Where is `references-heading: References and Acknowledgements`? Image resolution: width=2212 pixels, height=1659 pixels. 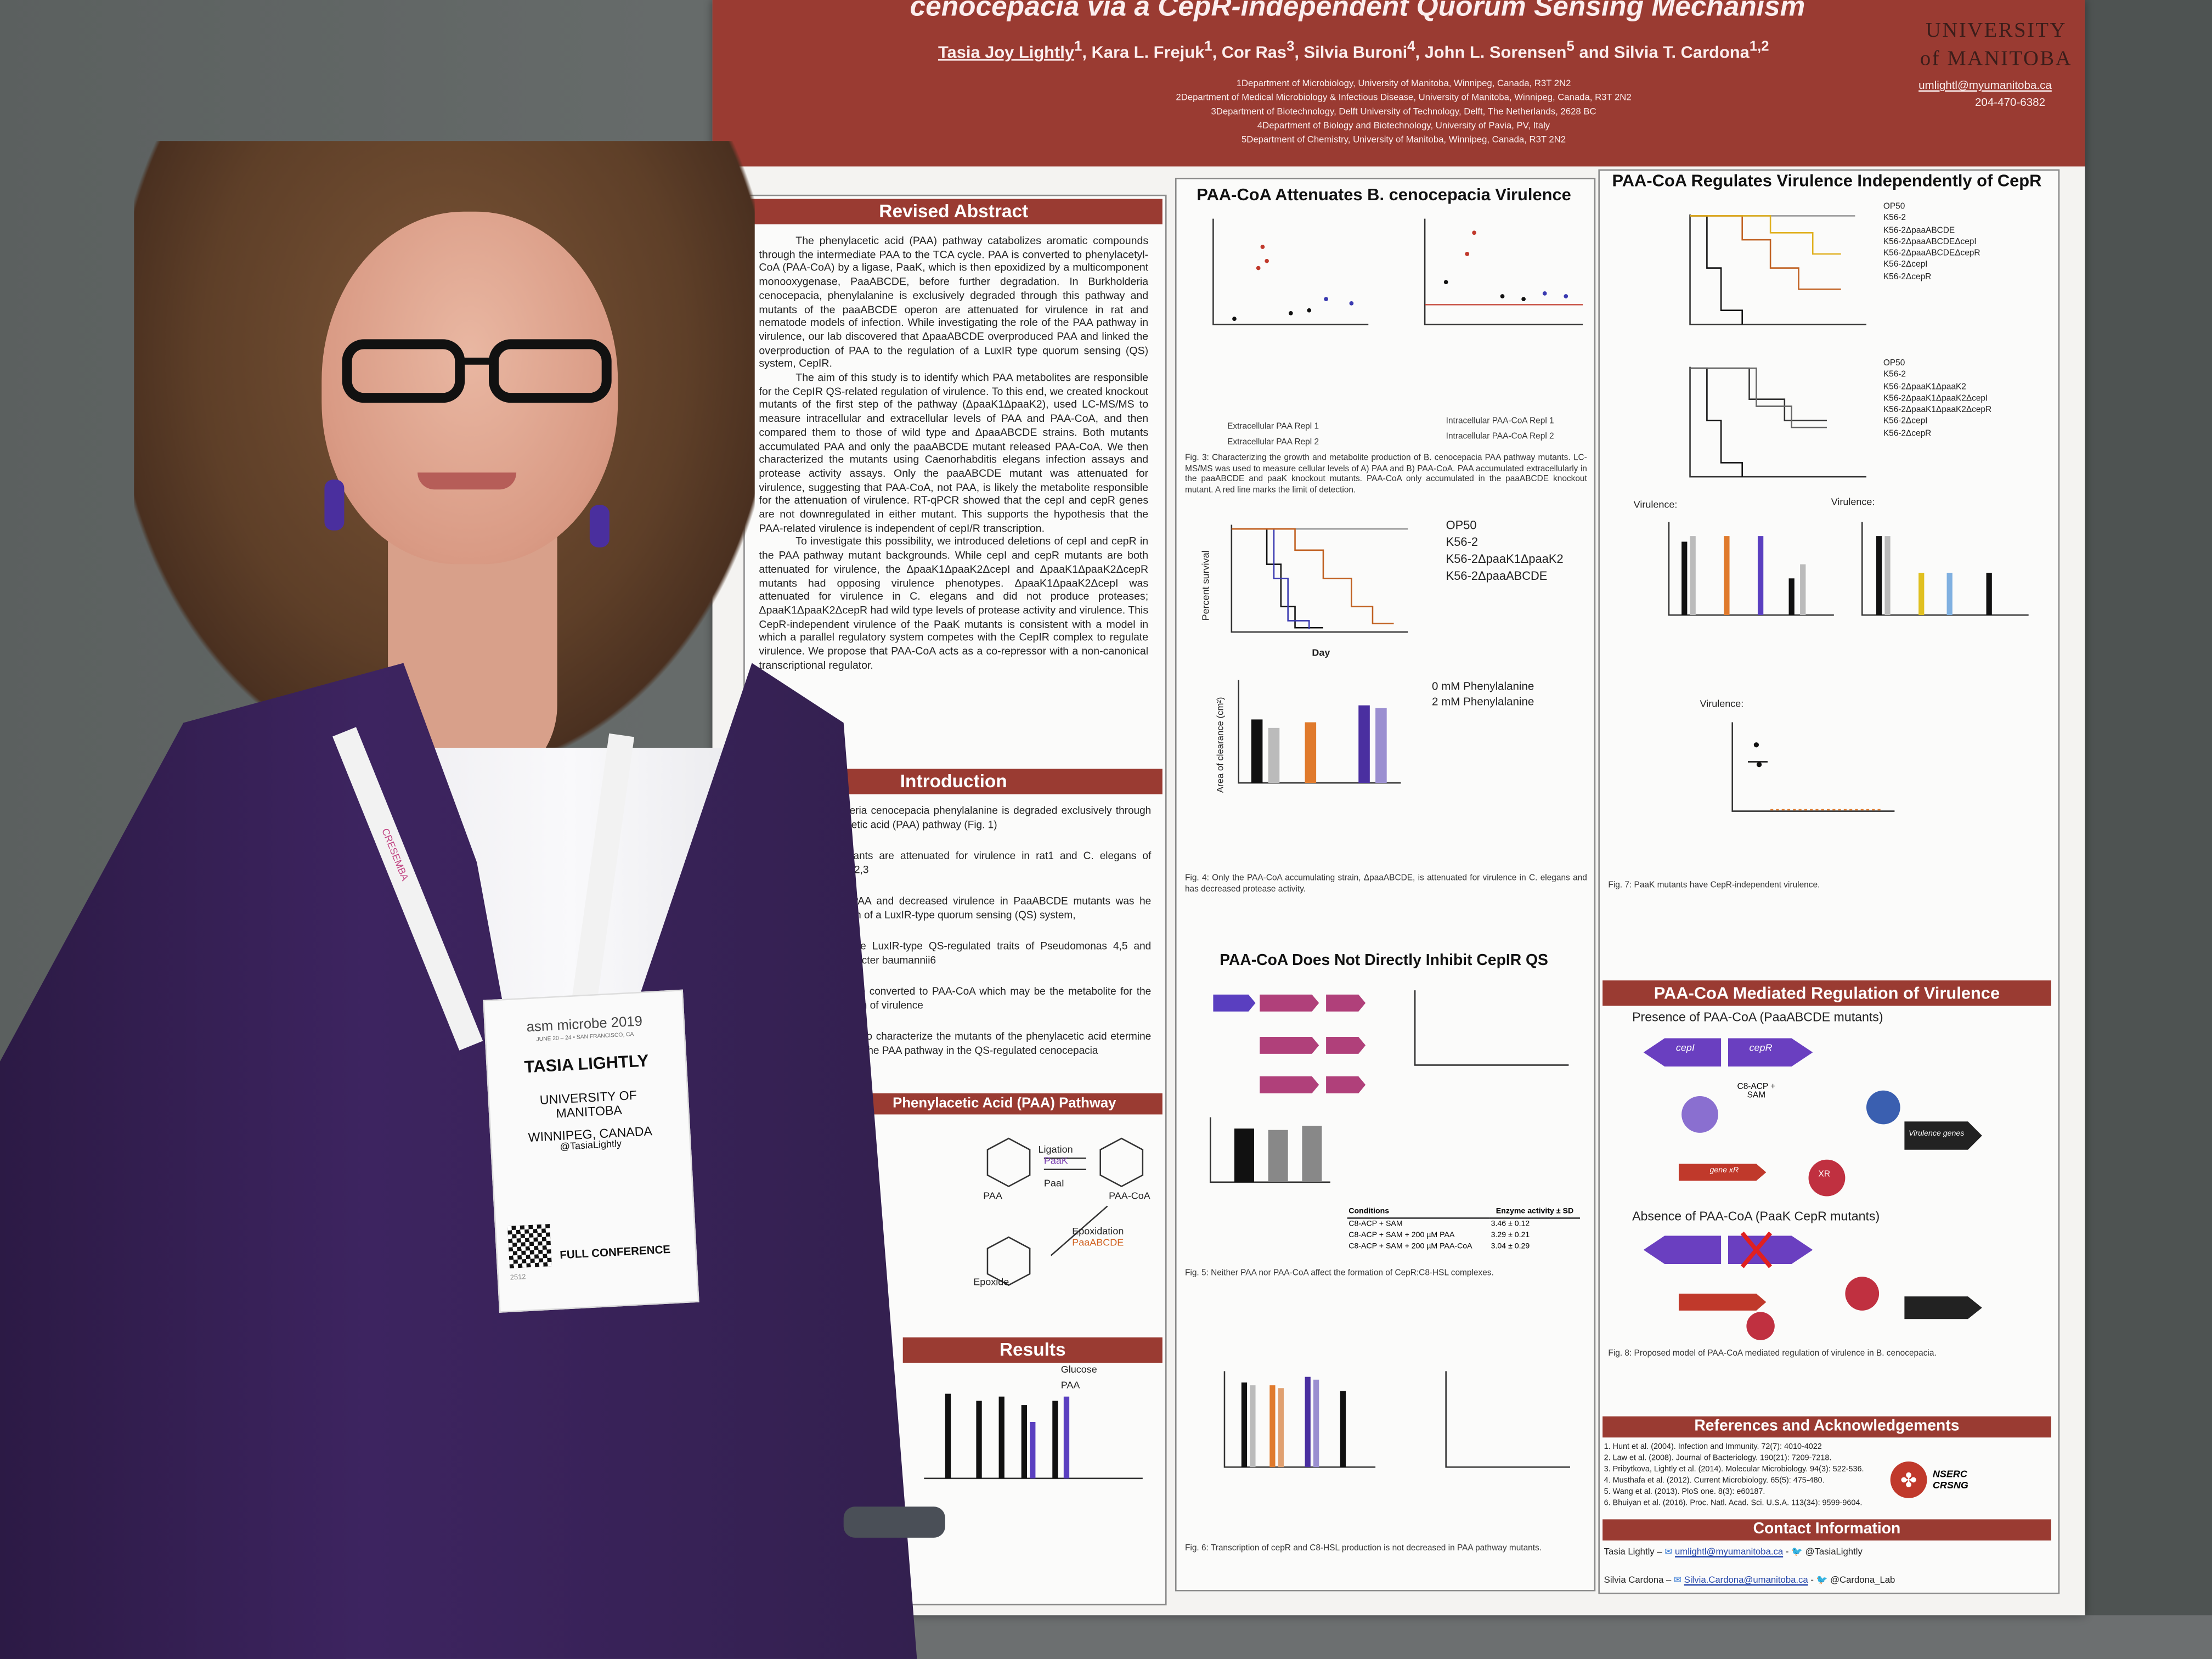 references-heading: References and Acknowledgements is located at coordinates (1826, 1427).